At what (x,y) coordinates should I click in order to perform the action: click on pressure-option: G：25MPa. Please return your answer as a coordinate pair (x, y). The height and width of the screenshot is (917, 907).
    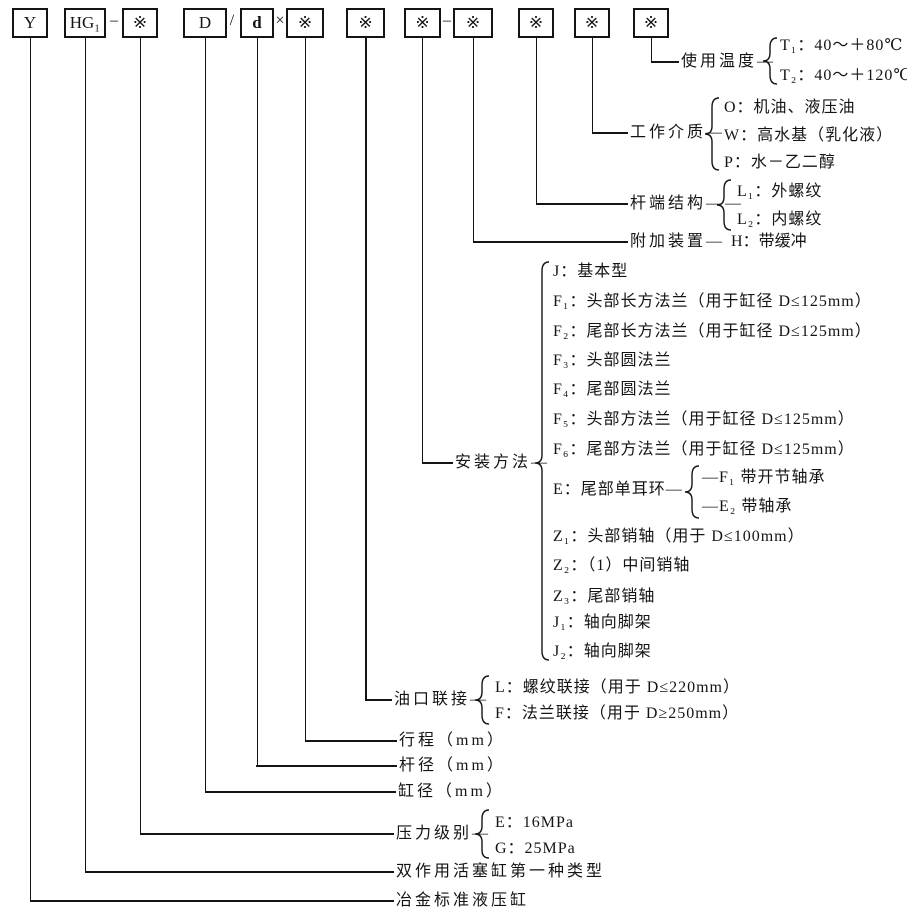
    Looking at the image, I should click on (535, 848).